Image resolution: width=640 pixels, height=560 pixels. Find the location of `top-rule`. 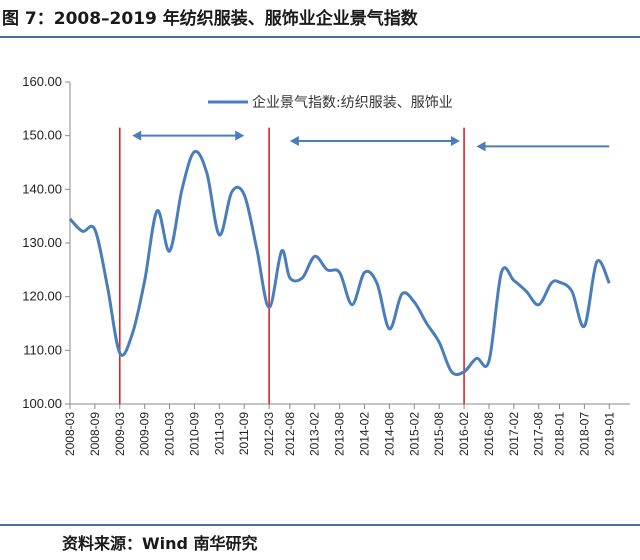

top-rule is located at coordinates (320, 37).